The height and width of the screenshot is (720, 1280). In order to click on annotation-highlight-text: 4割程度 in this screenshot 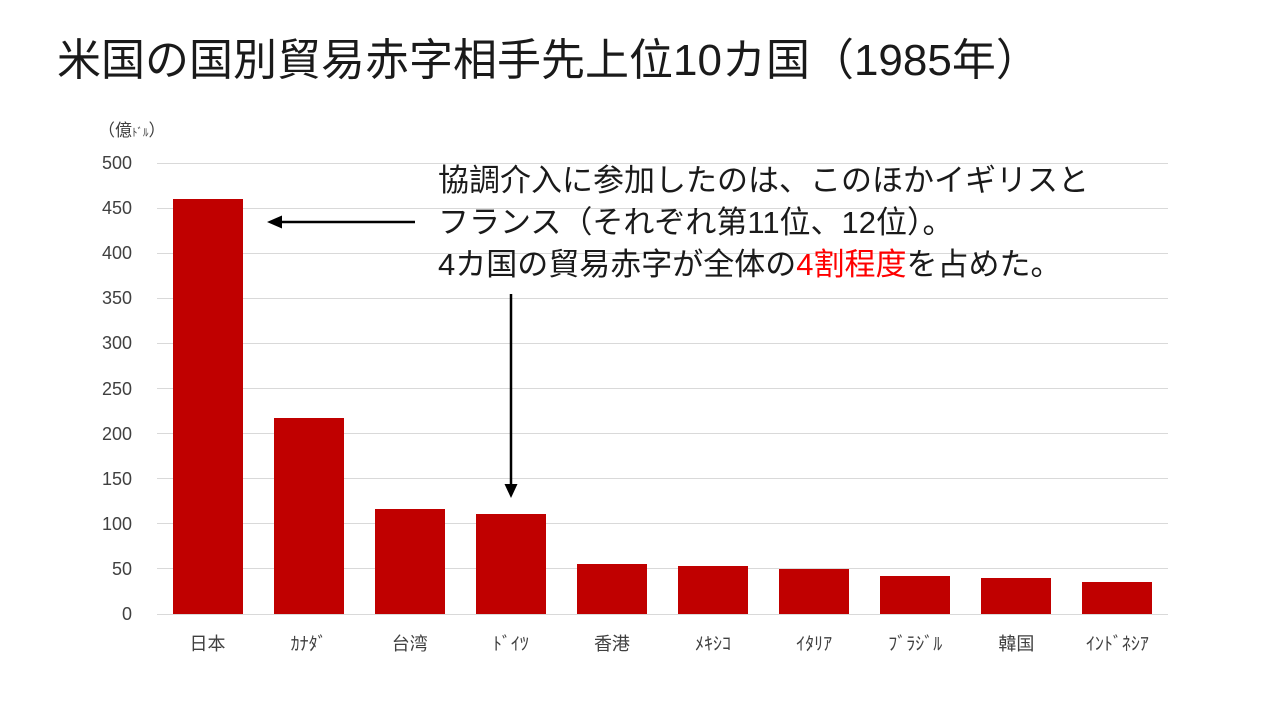, I will do `click(851, 264)`.